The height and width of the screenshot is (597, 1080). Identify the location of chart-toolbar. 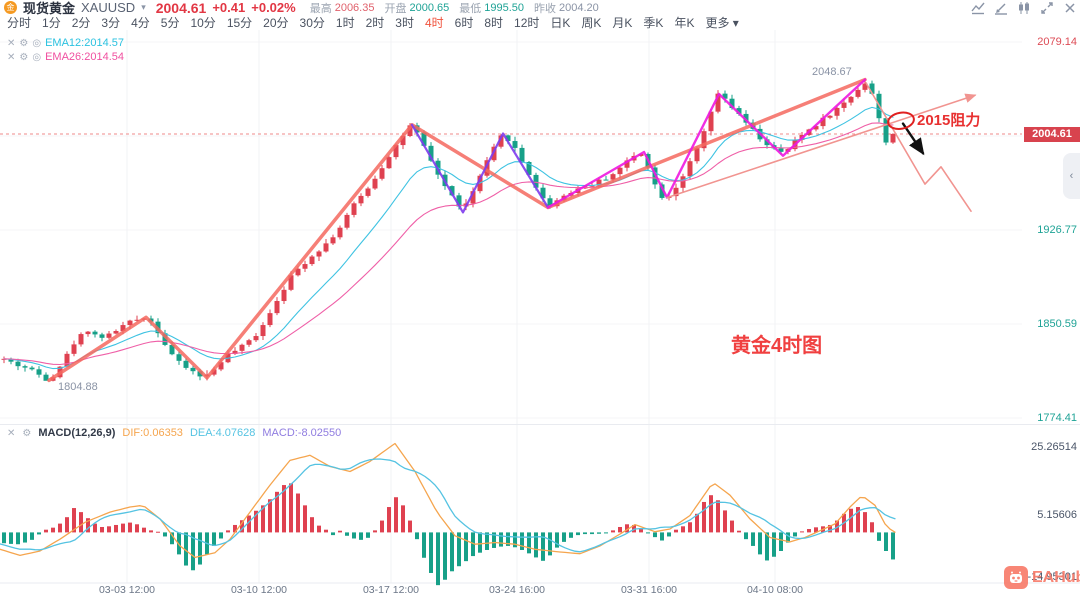
(1024, 8).